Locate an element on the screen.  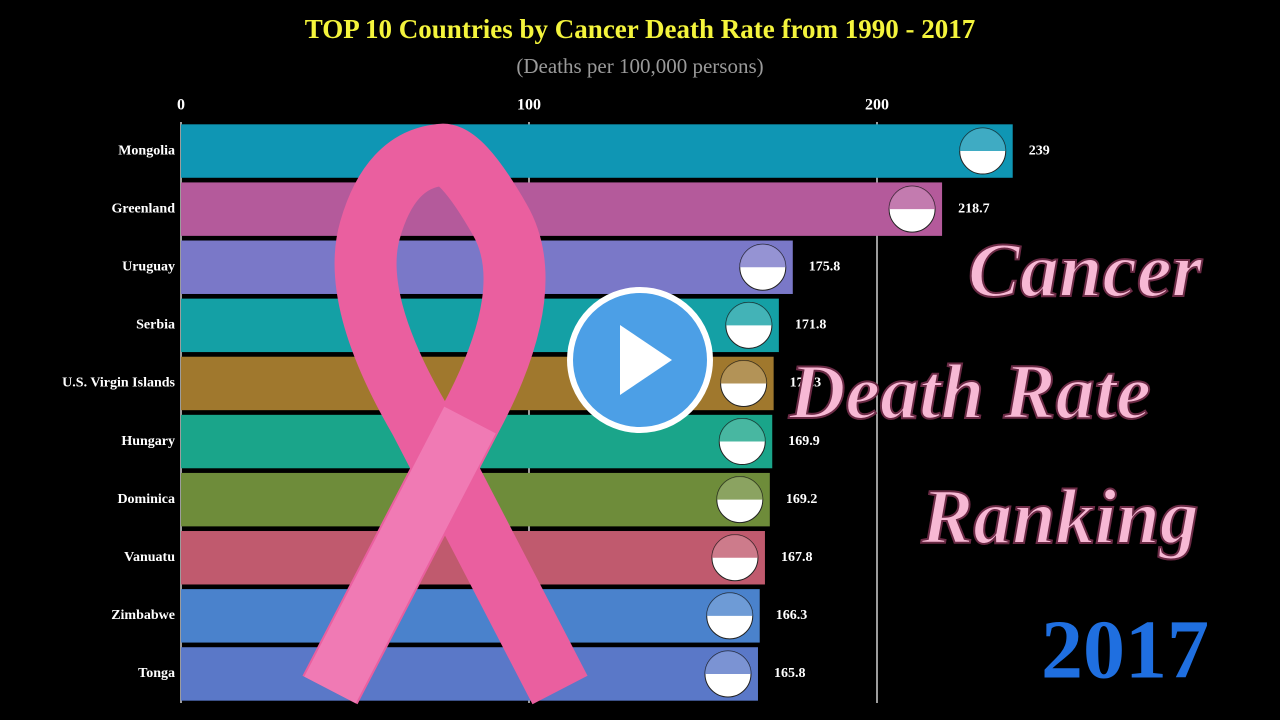
play-button is located at coordinates (640, 360).